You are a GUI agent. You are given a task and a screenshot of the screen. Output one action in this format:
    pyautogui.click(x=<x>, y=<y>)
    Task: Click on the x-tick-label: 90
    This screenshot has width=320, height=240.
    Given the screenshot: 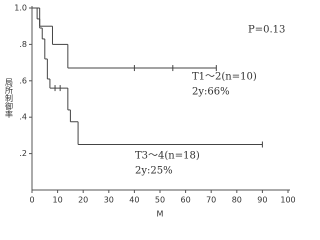 What is the action you would take?
    pyautogui.click(x=262, y=200)
    